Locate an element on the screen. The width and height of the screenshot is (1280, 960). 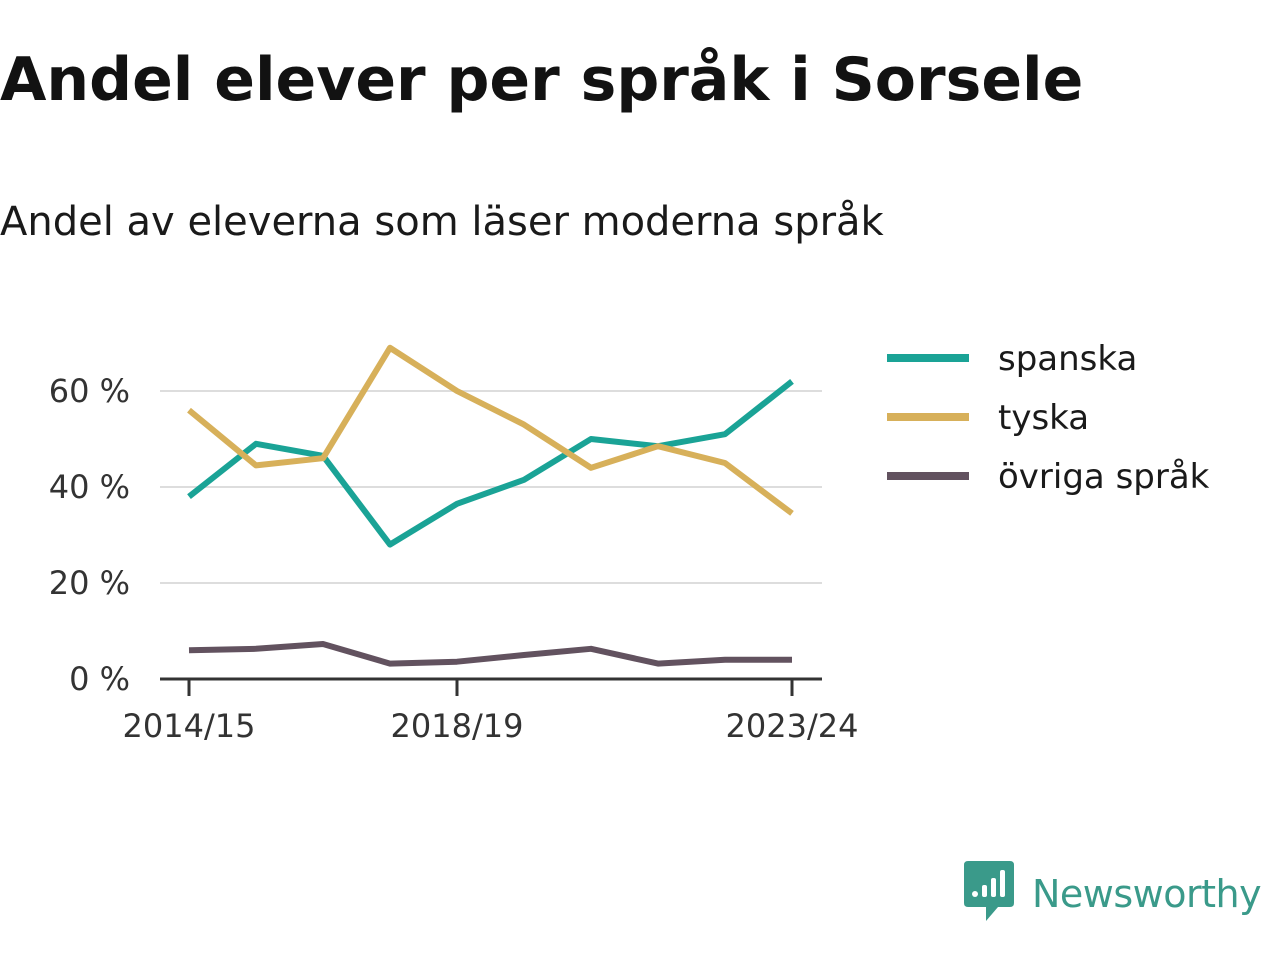
y-tick-label: 40 % is located at coordinates (89, 487).